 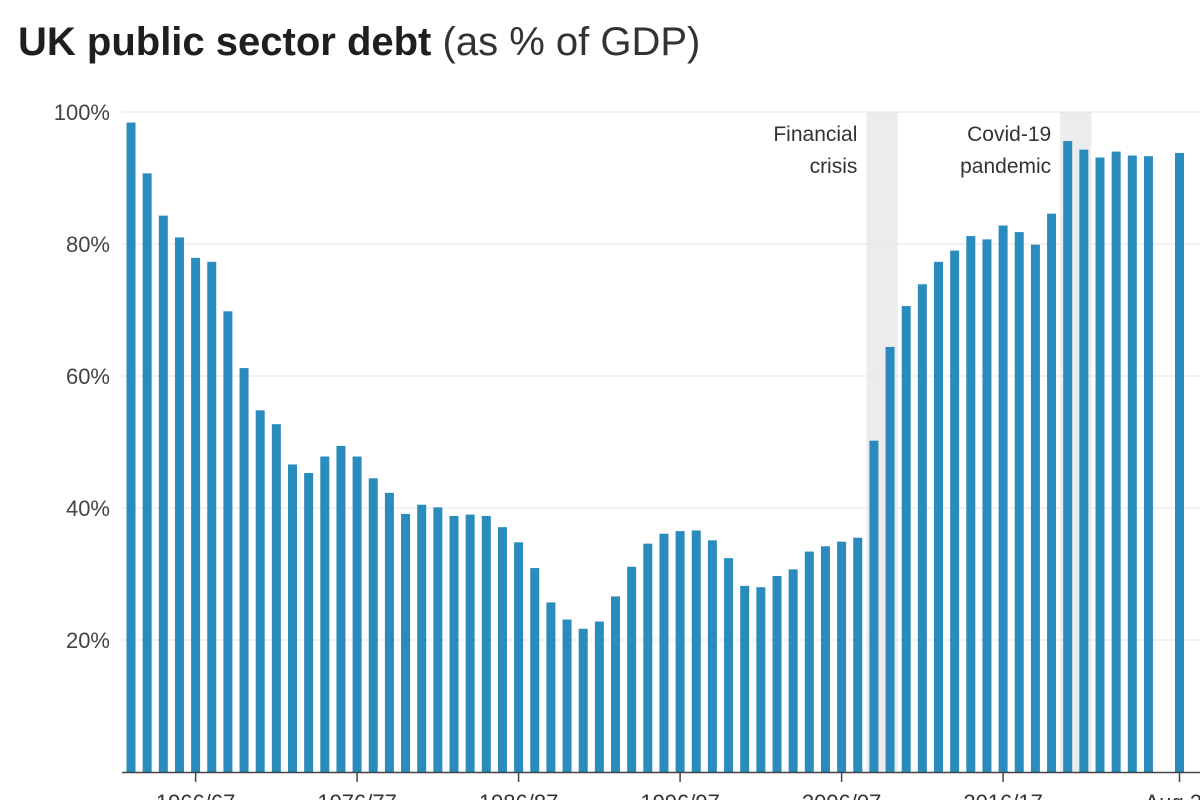 What do you see at coordinates (571, 42) in the screenshot?
I see `chart-title-sub: (as % of GDP)` at bounding box center [571, 42].